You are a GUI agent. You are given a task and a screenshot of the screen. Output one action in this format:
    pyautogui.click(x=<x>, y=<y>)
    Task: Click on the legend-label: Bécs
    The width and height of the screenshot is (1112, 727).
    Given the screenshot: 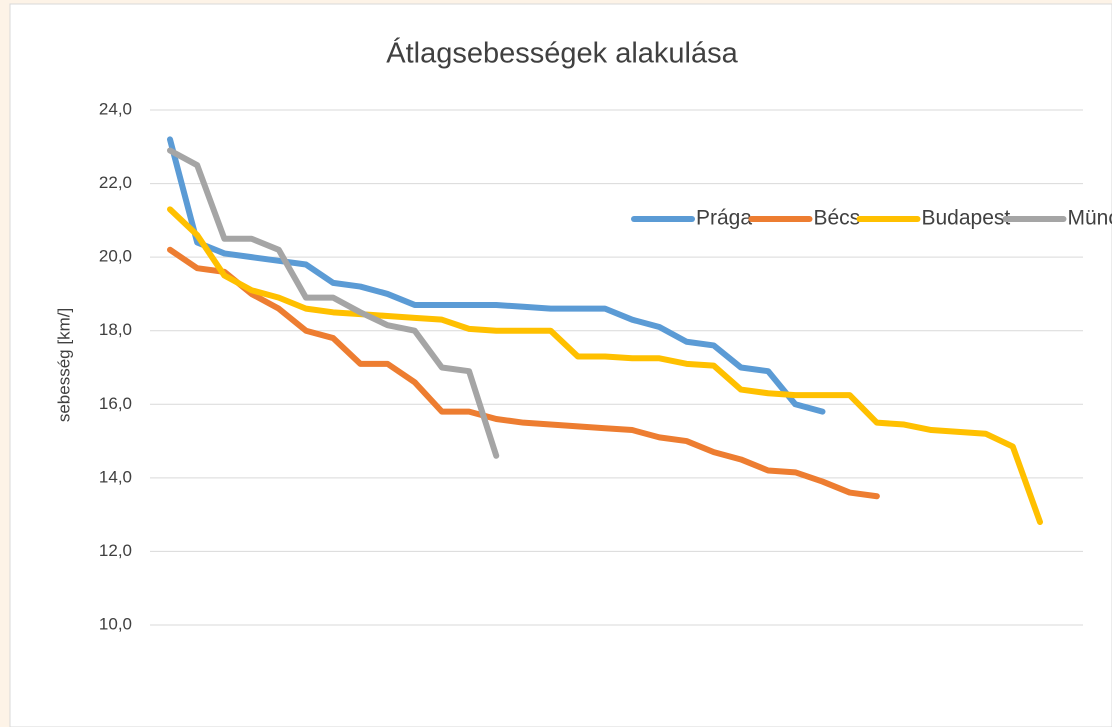 What is the action you would take?
    pyautogui.click(x=837, y=218)
    